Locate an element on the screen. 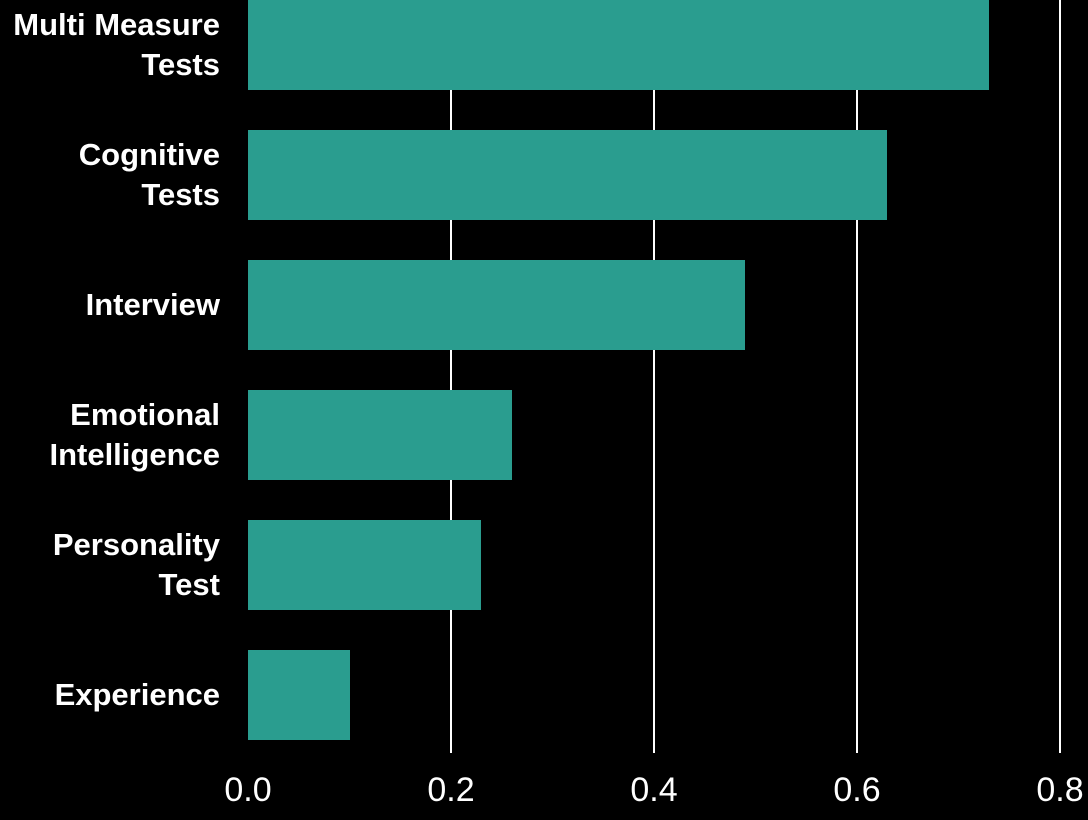 The image size is (1088, 820). bar-cognitive-tests is located at coordinates (567, 175).